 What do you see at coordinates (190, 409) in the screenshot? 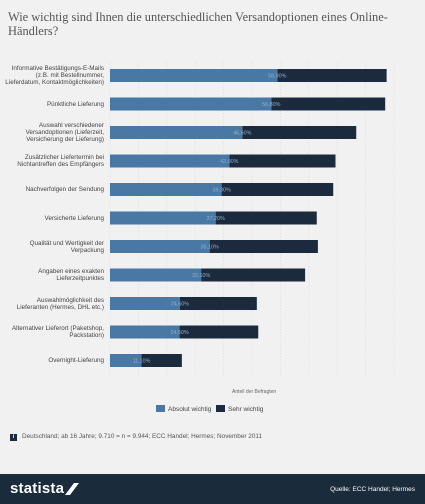
I see `legend-label-absolut: Absolut wichtig` at bounding box center [190, 409].